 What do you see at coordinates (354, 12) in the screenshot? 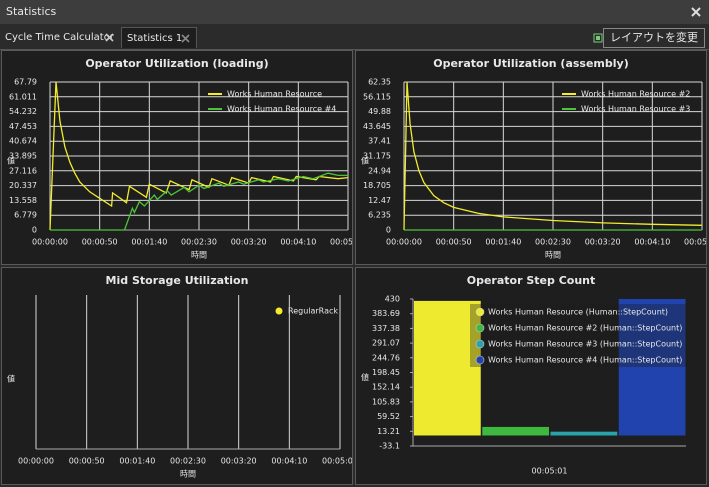
I see `title-bar: Statistics` at bounding box center [354, 12].